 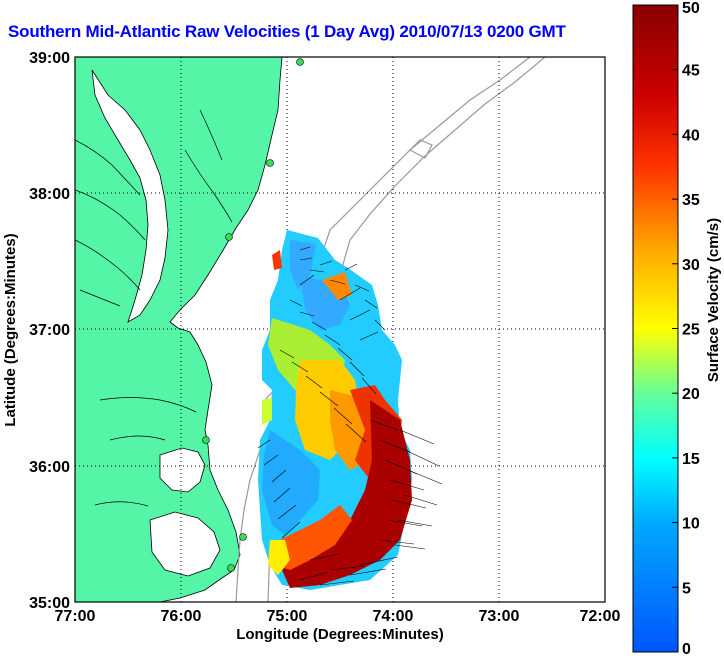 I want to click on river-lines, so click(x=154, y=308).